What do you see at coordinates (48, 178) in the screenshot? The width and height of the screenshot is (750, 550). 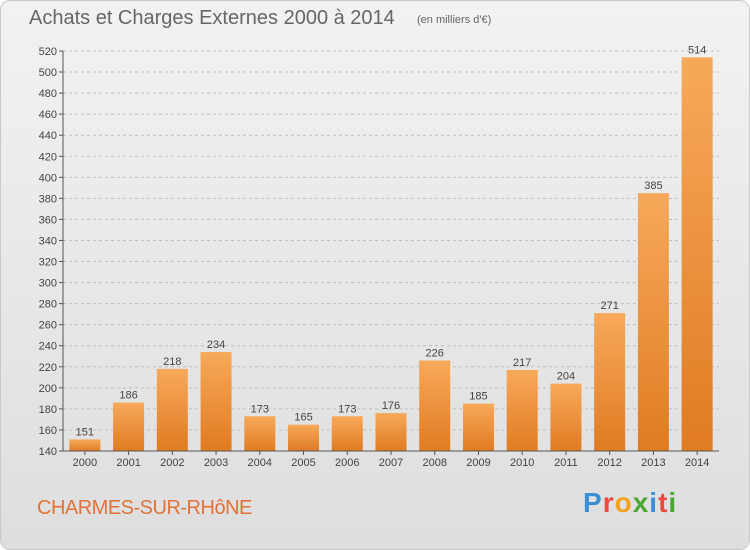 I see `y-tick-label: 400` at bounding box center [48, 178].